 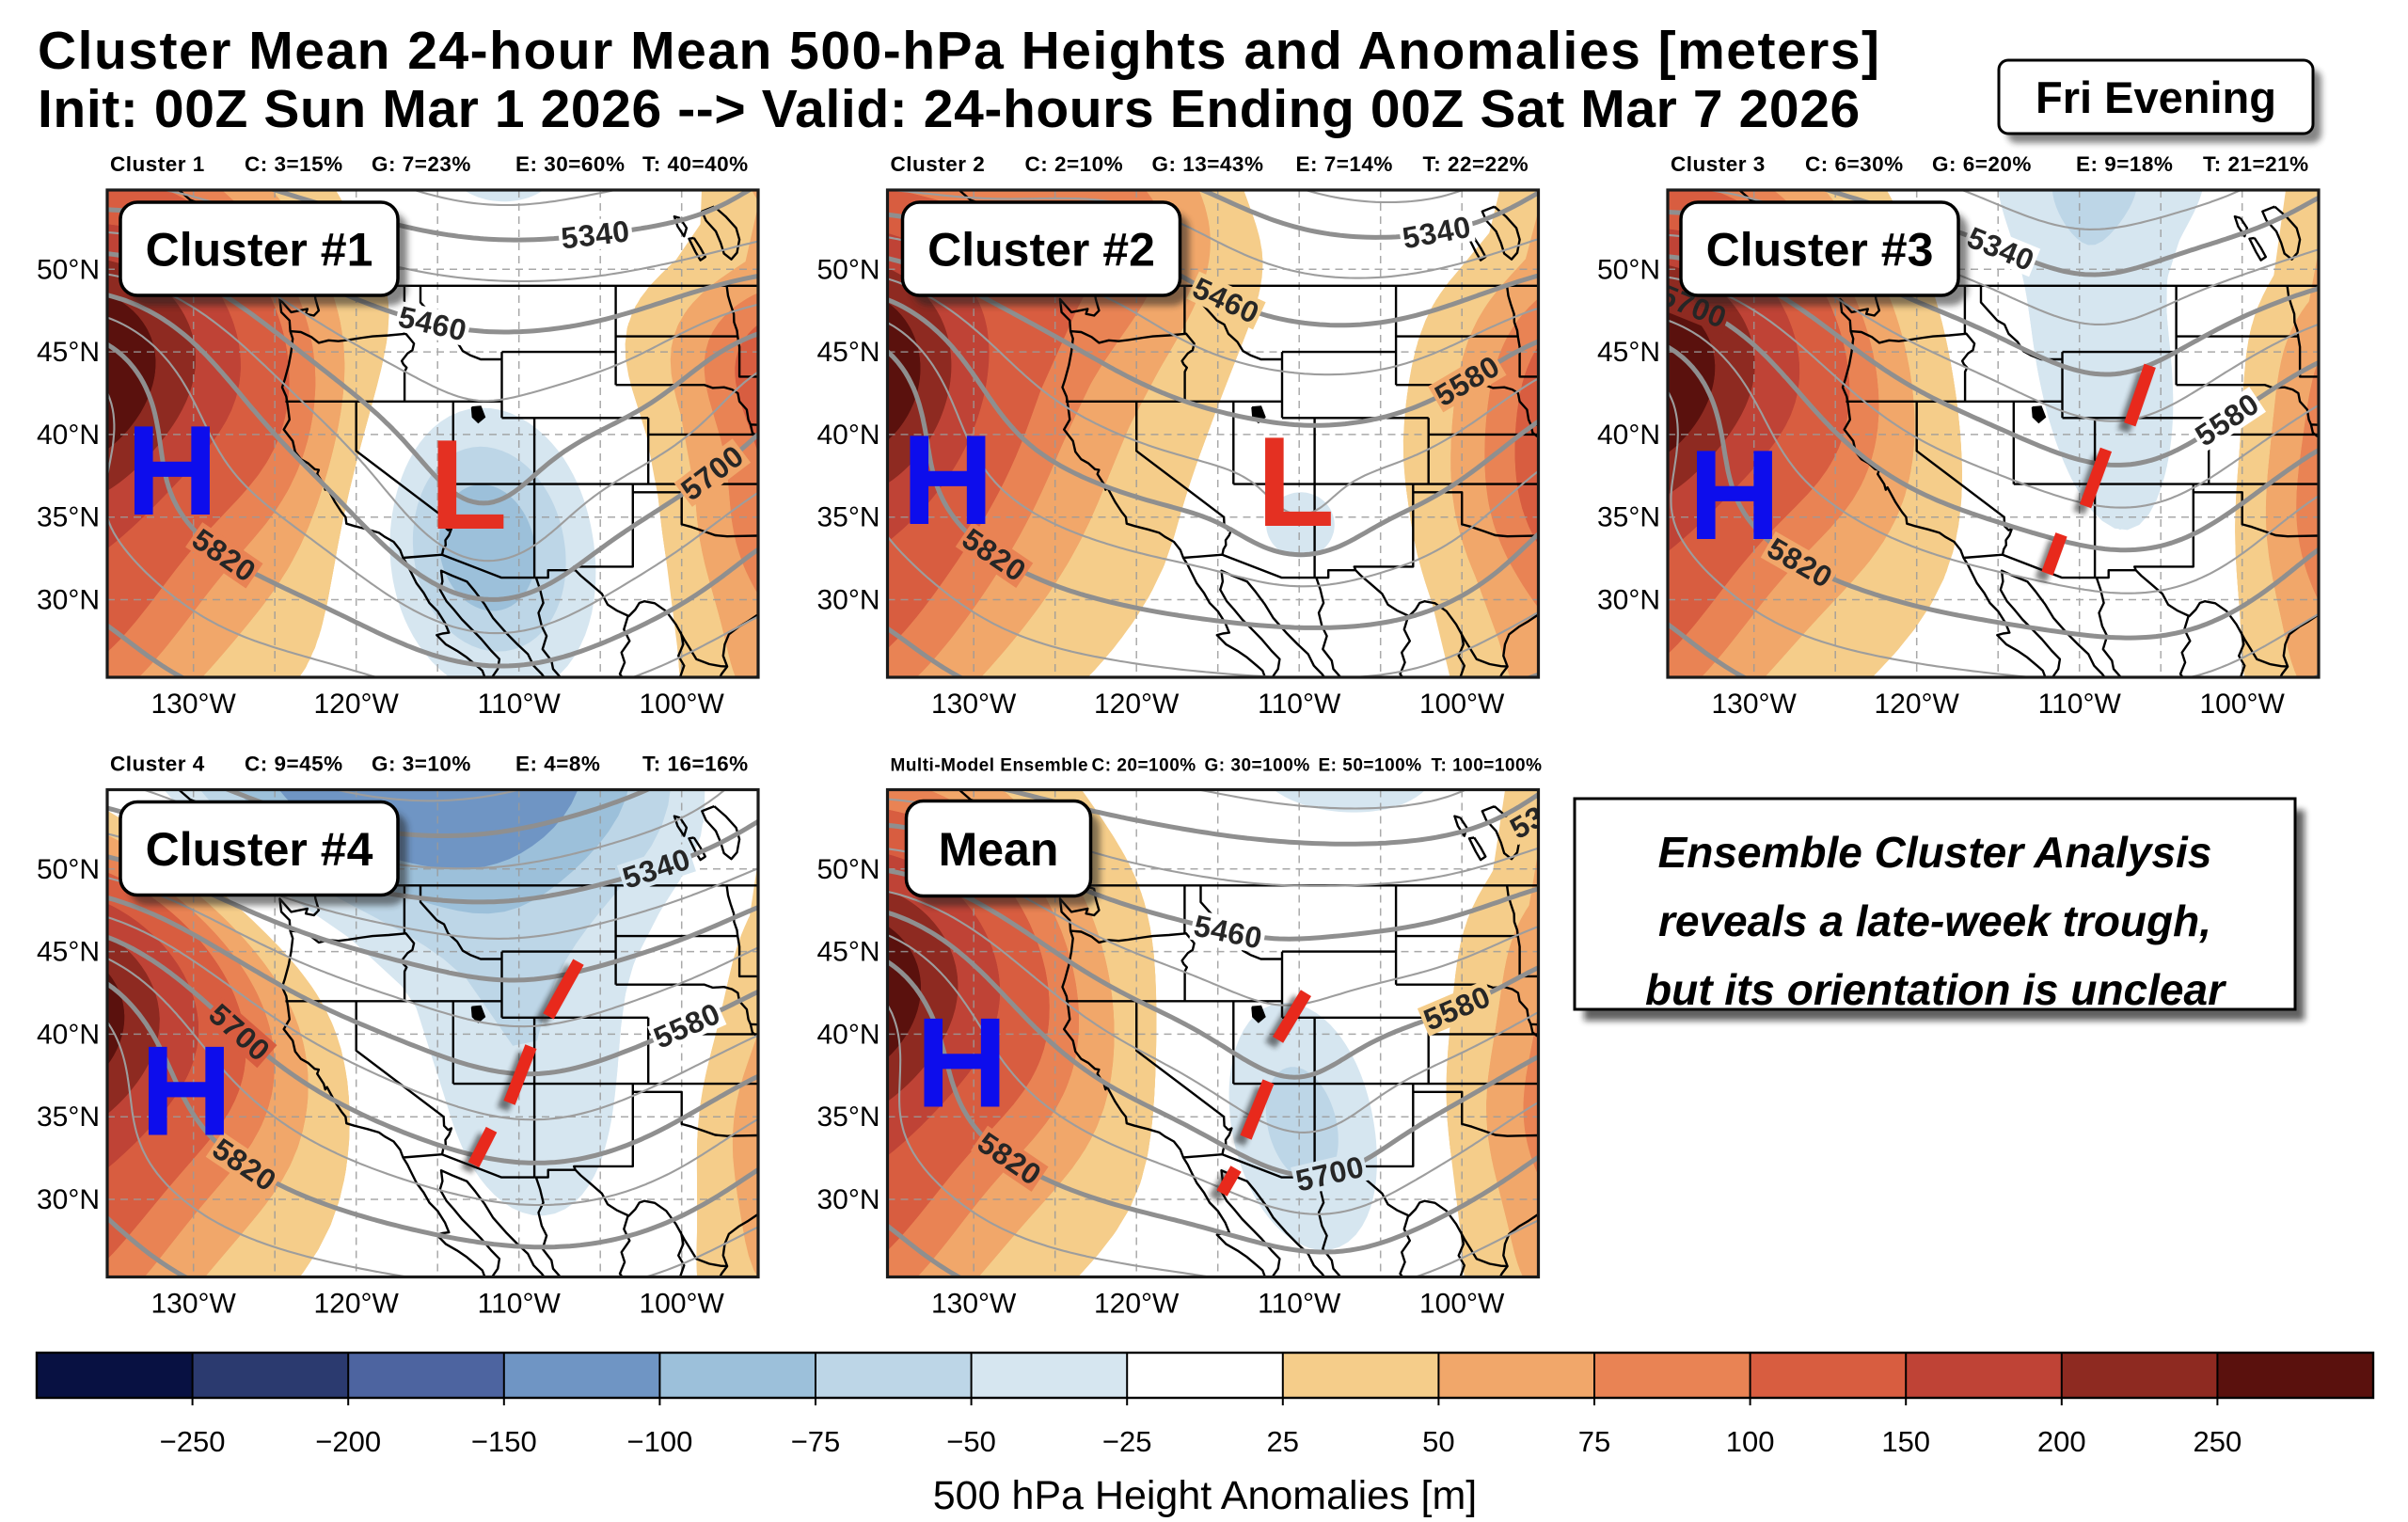 I want to click on svg-text: 75, so click(x=1594, y=1441).